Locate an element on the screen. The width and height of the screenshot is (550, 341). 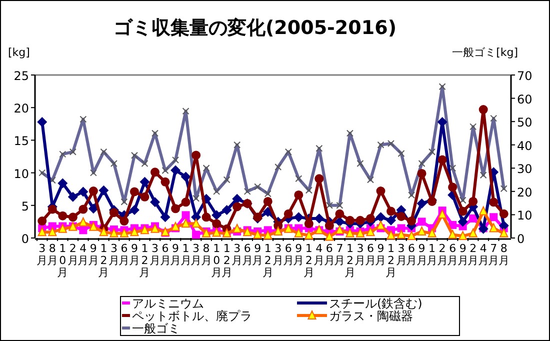
y2-tick-label: 40 is located at coordinates (524, 145).